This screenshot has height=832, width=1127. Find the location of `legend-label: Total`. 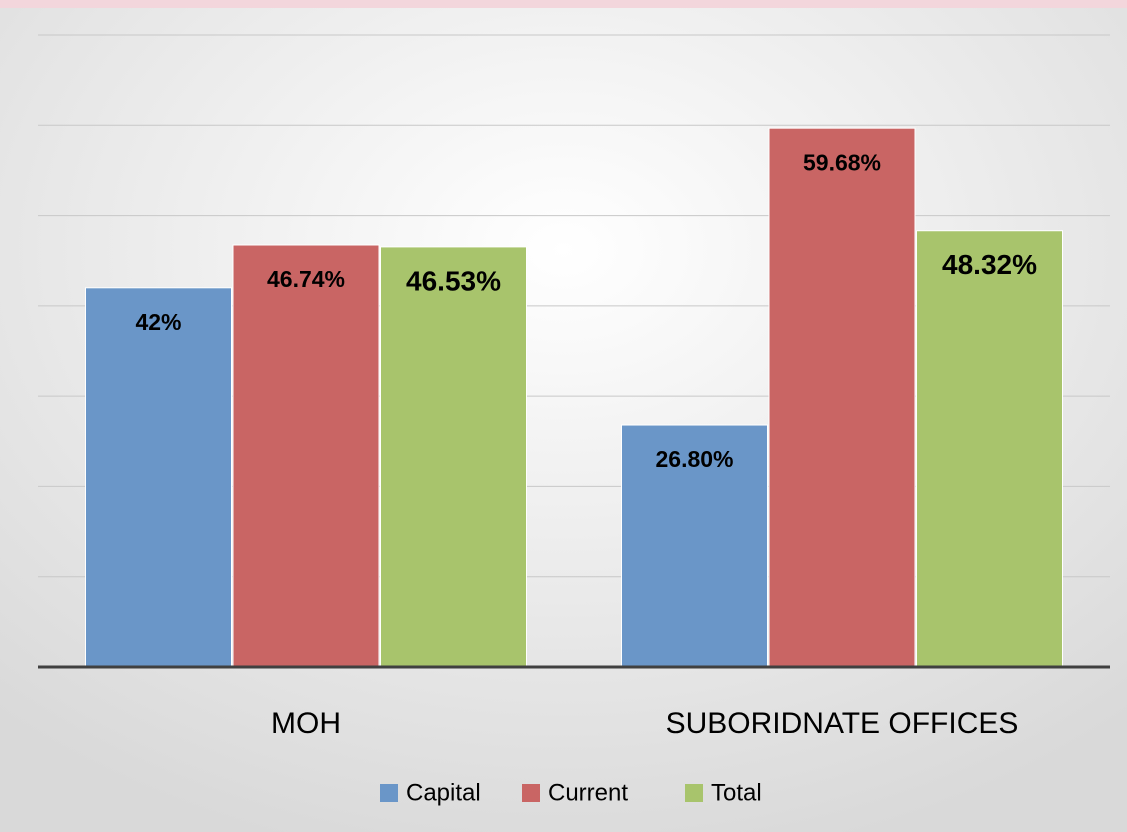

legend-label: Total is located at coordinates (736, 792).